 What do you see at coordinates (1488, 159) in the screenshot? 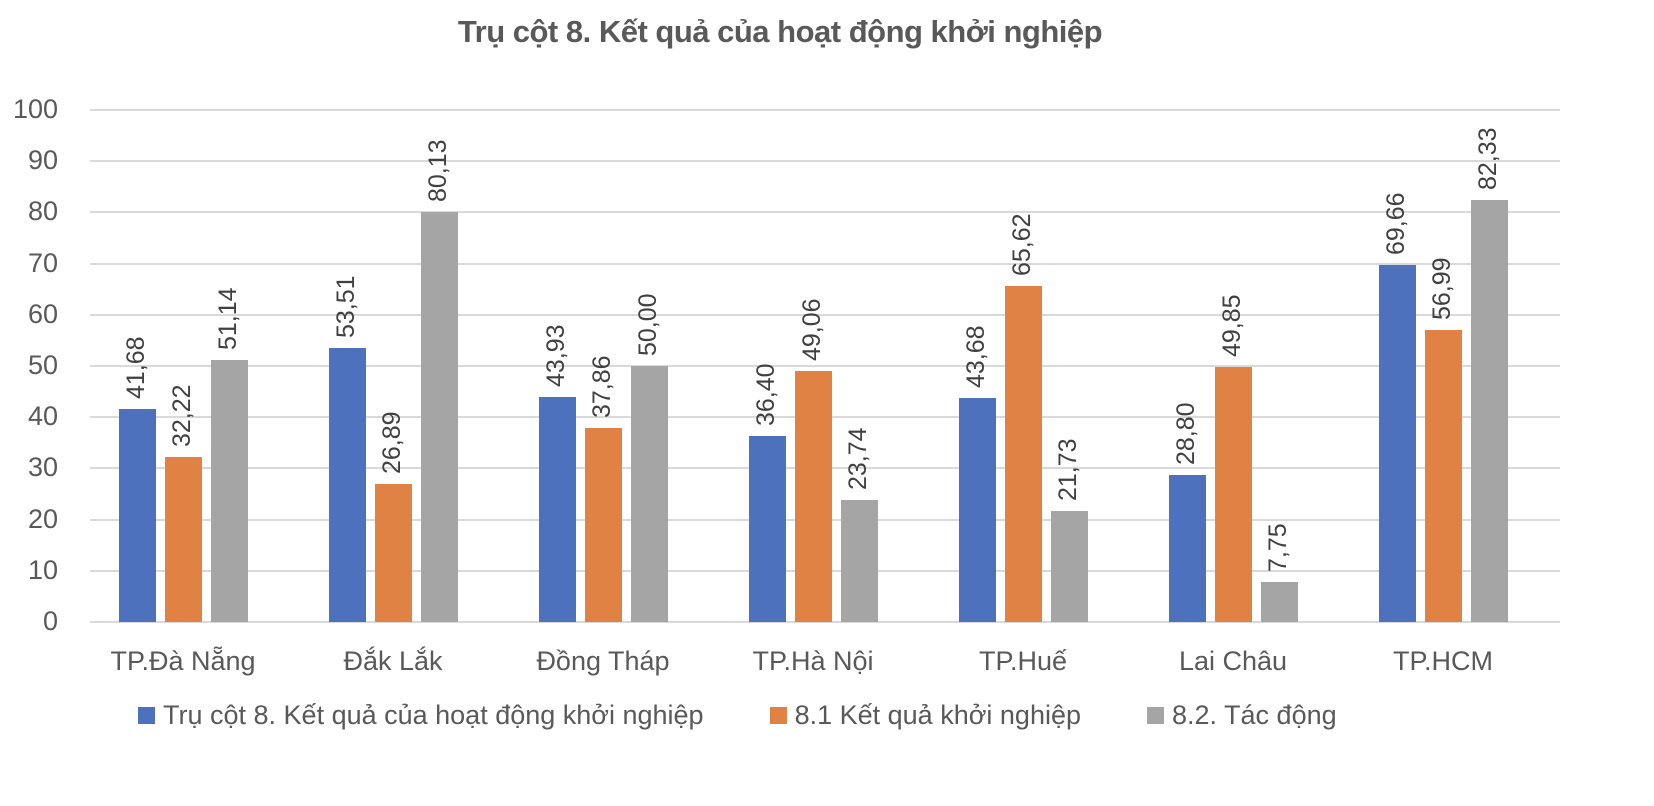
I see `data-label: 82,33` at bounding box center [1488, 159].